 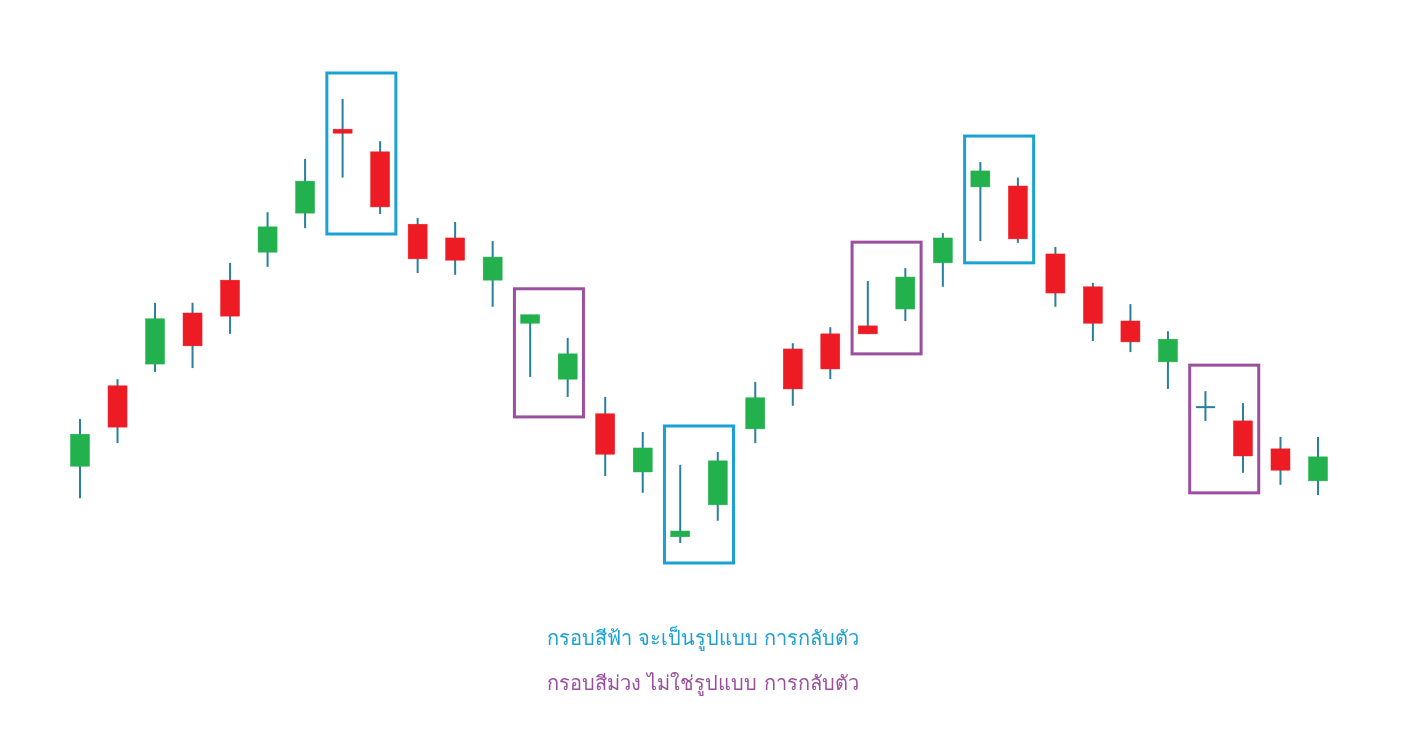 What do you see at coordinates (703, 683) in the screenshot?
I see `text: กรอบสีม่วง ไม่ใช่รูปแบบ การกลับตัว` at bounding box center [703, 683].